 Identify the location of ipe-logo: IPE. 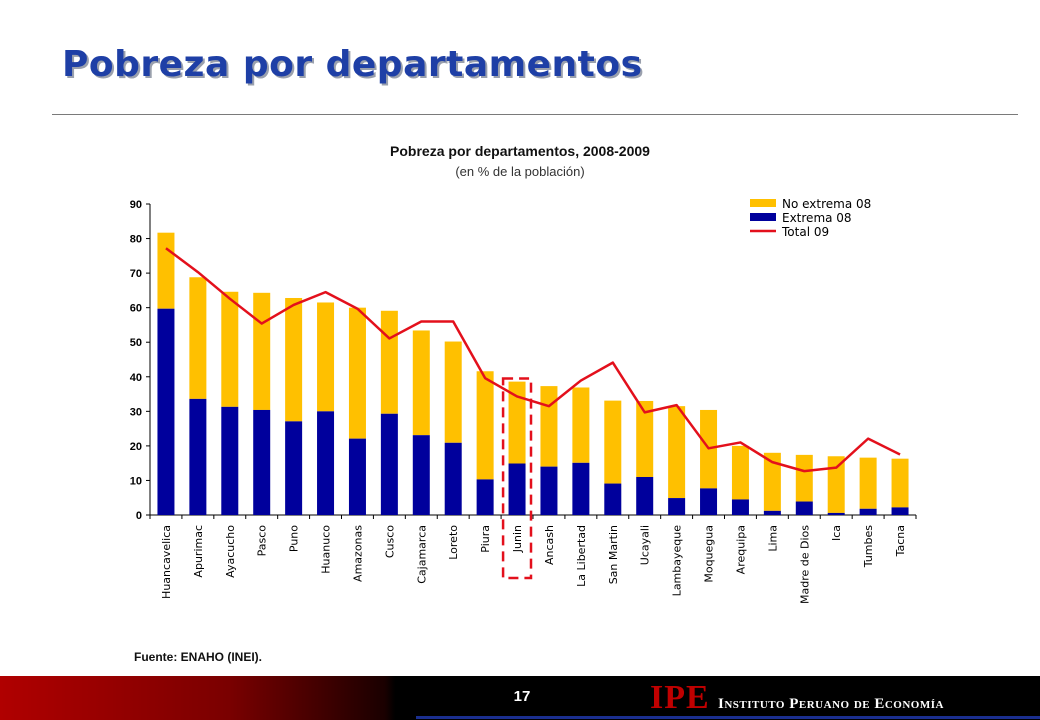
(680, 697).